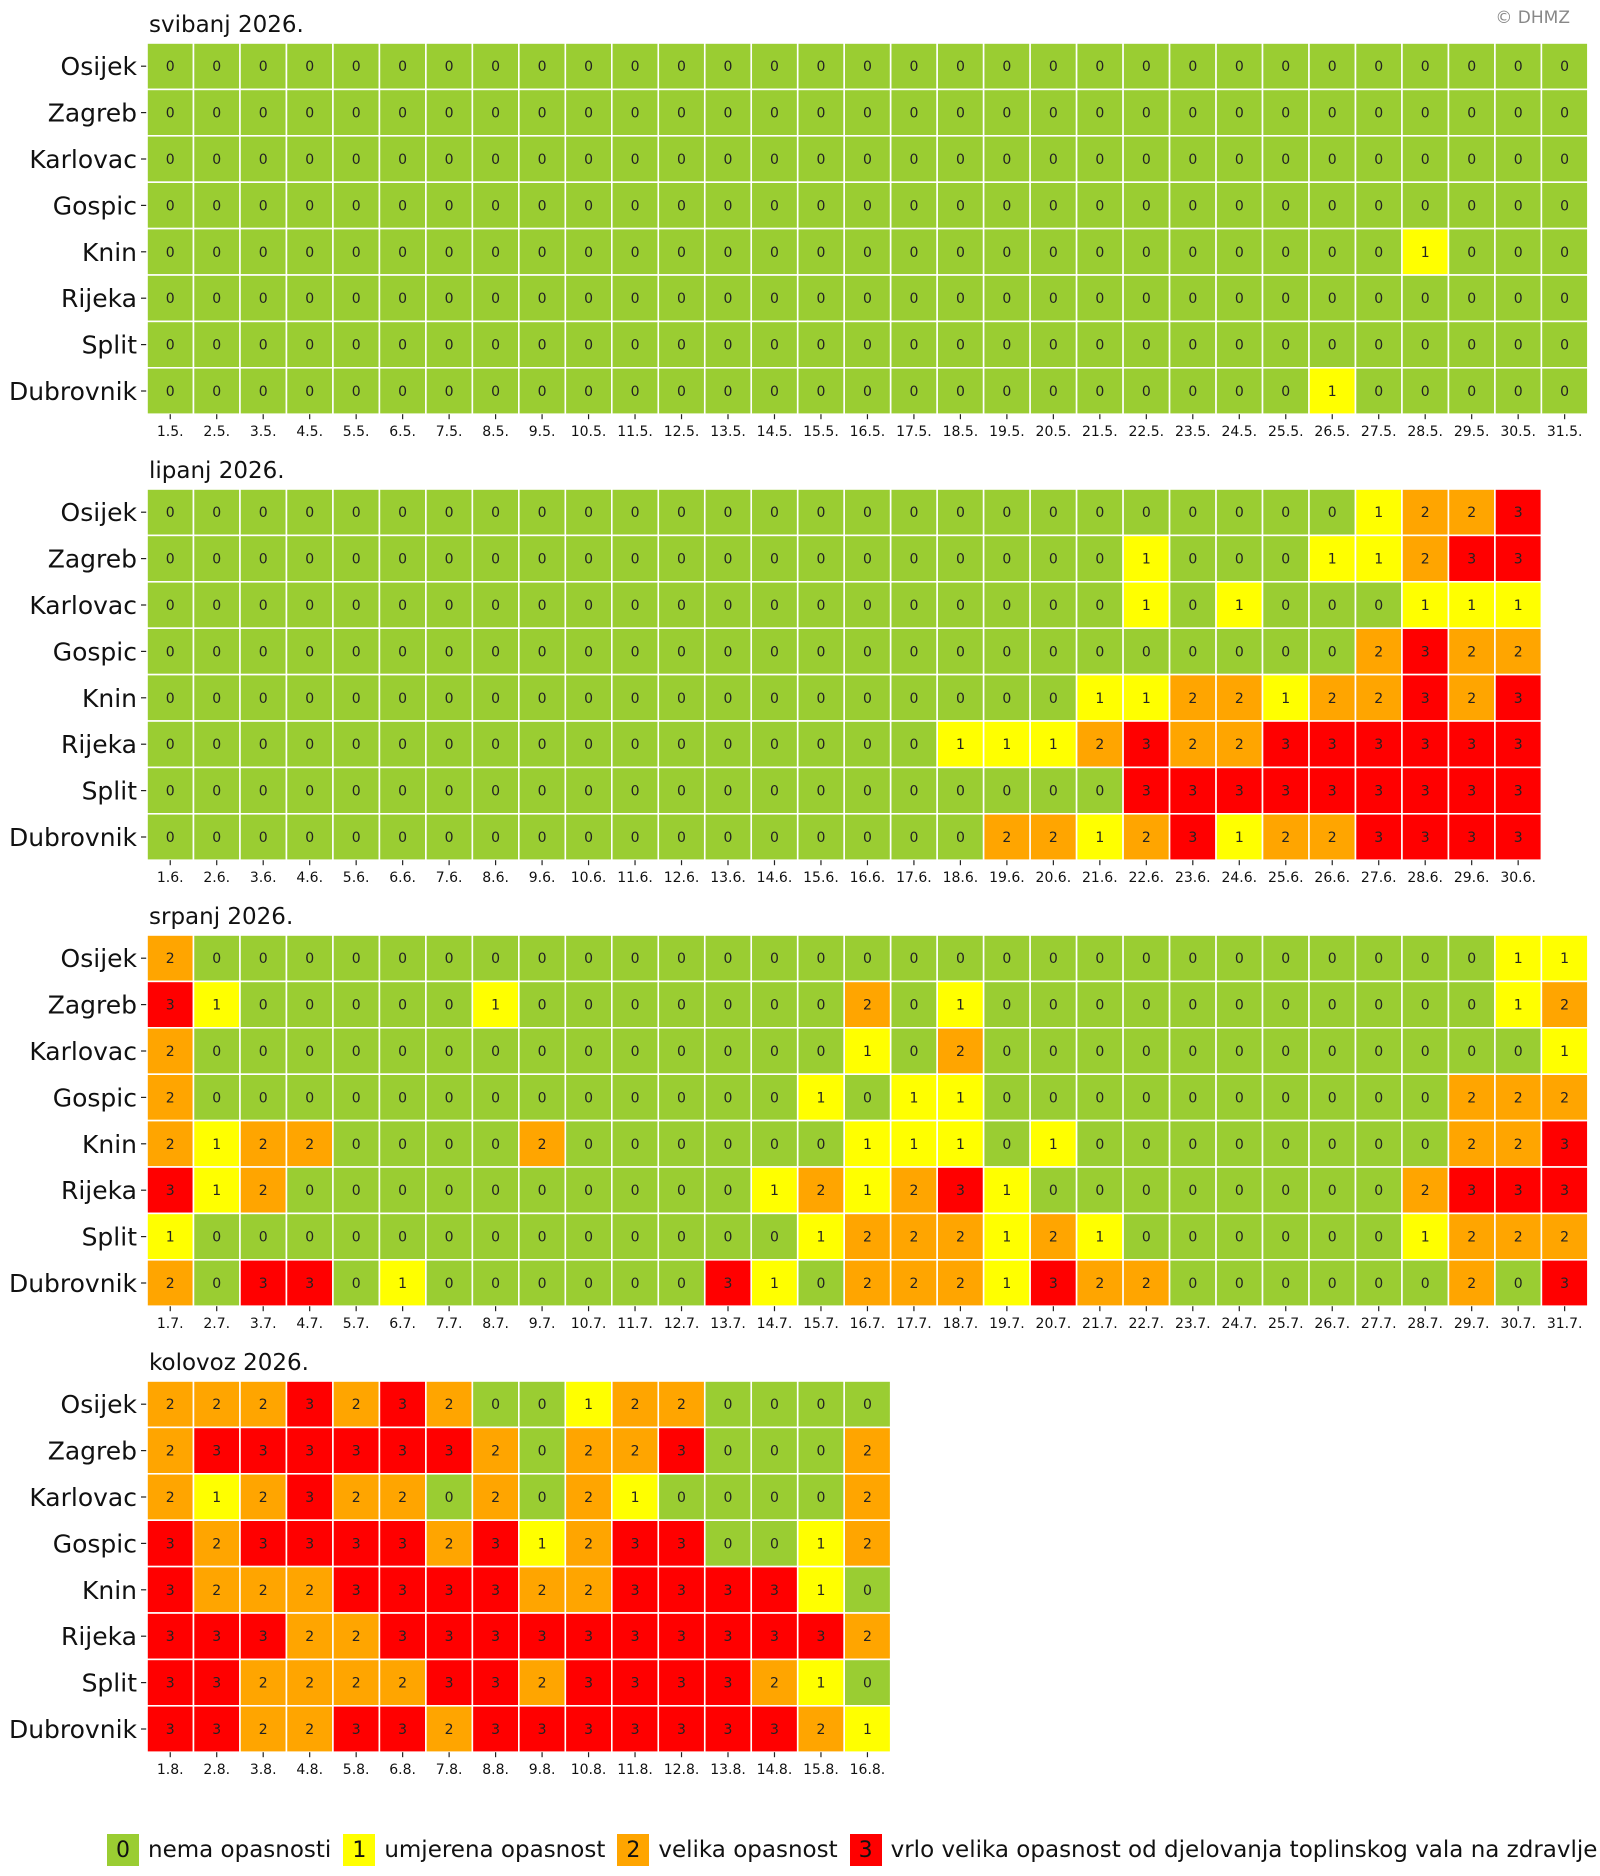 The image size is (1600, 1876). I want to click on column-label: 11.7., so click(635, 1324).